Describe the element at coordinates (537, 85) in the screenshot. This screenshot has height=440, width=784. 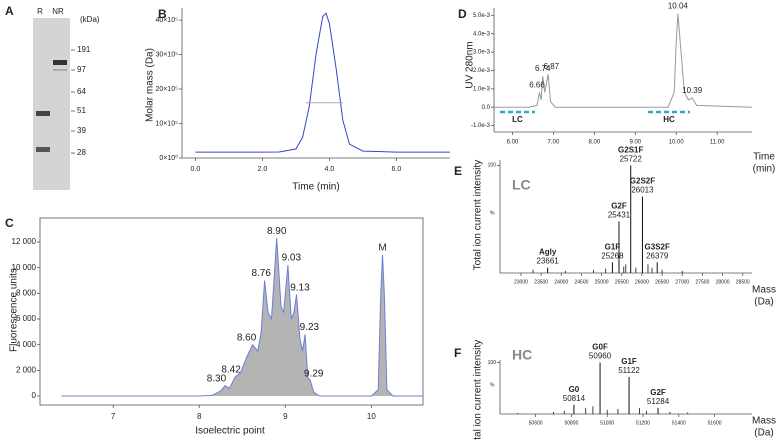
I see `peak-label: 6.66` at that location.